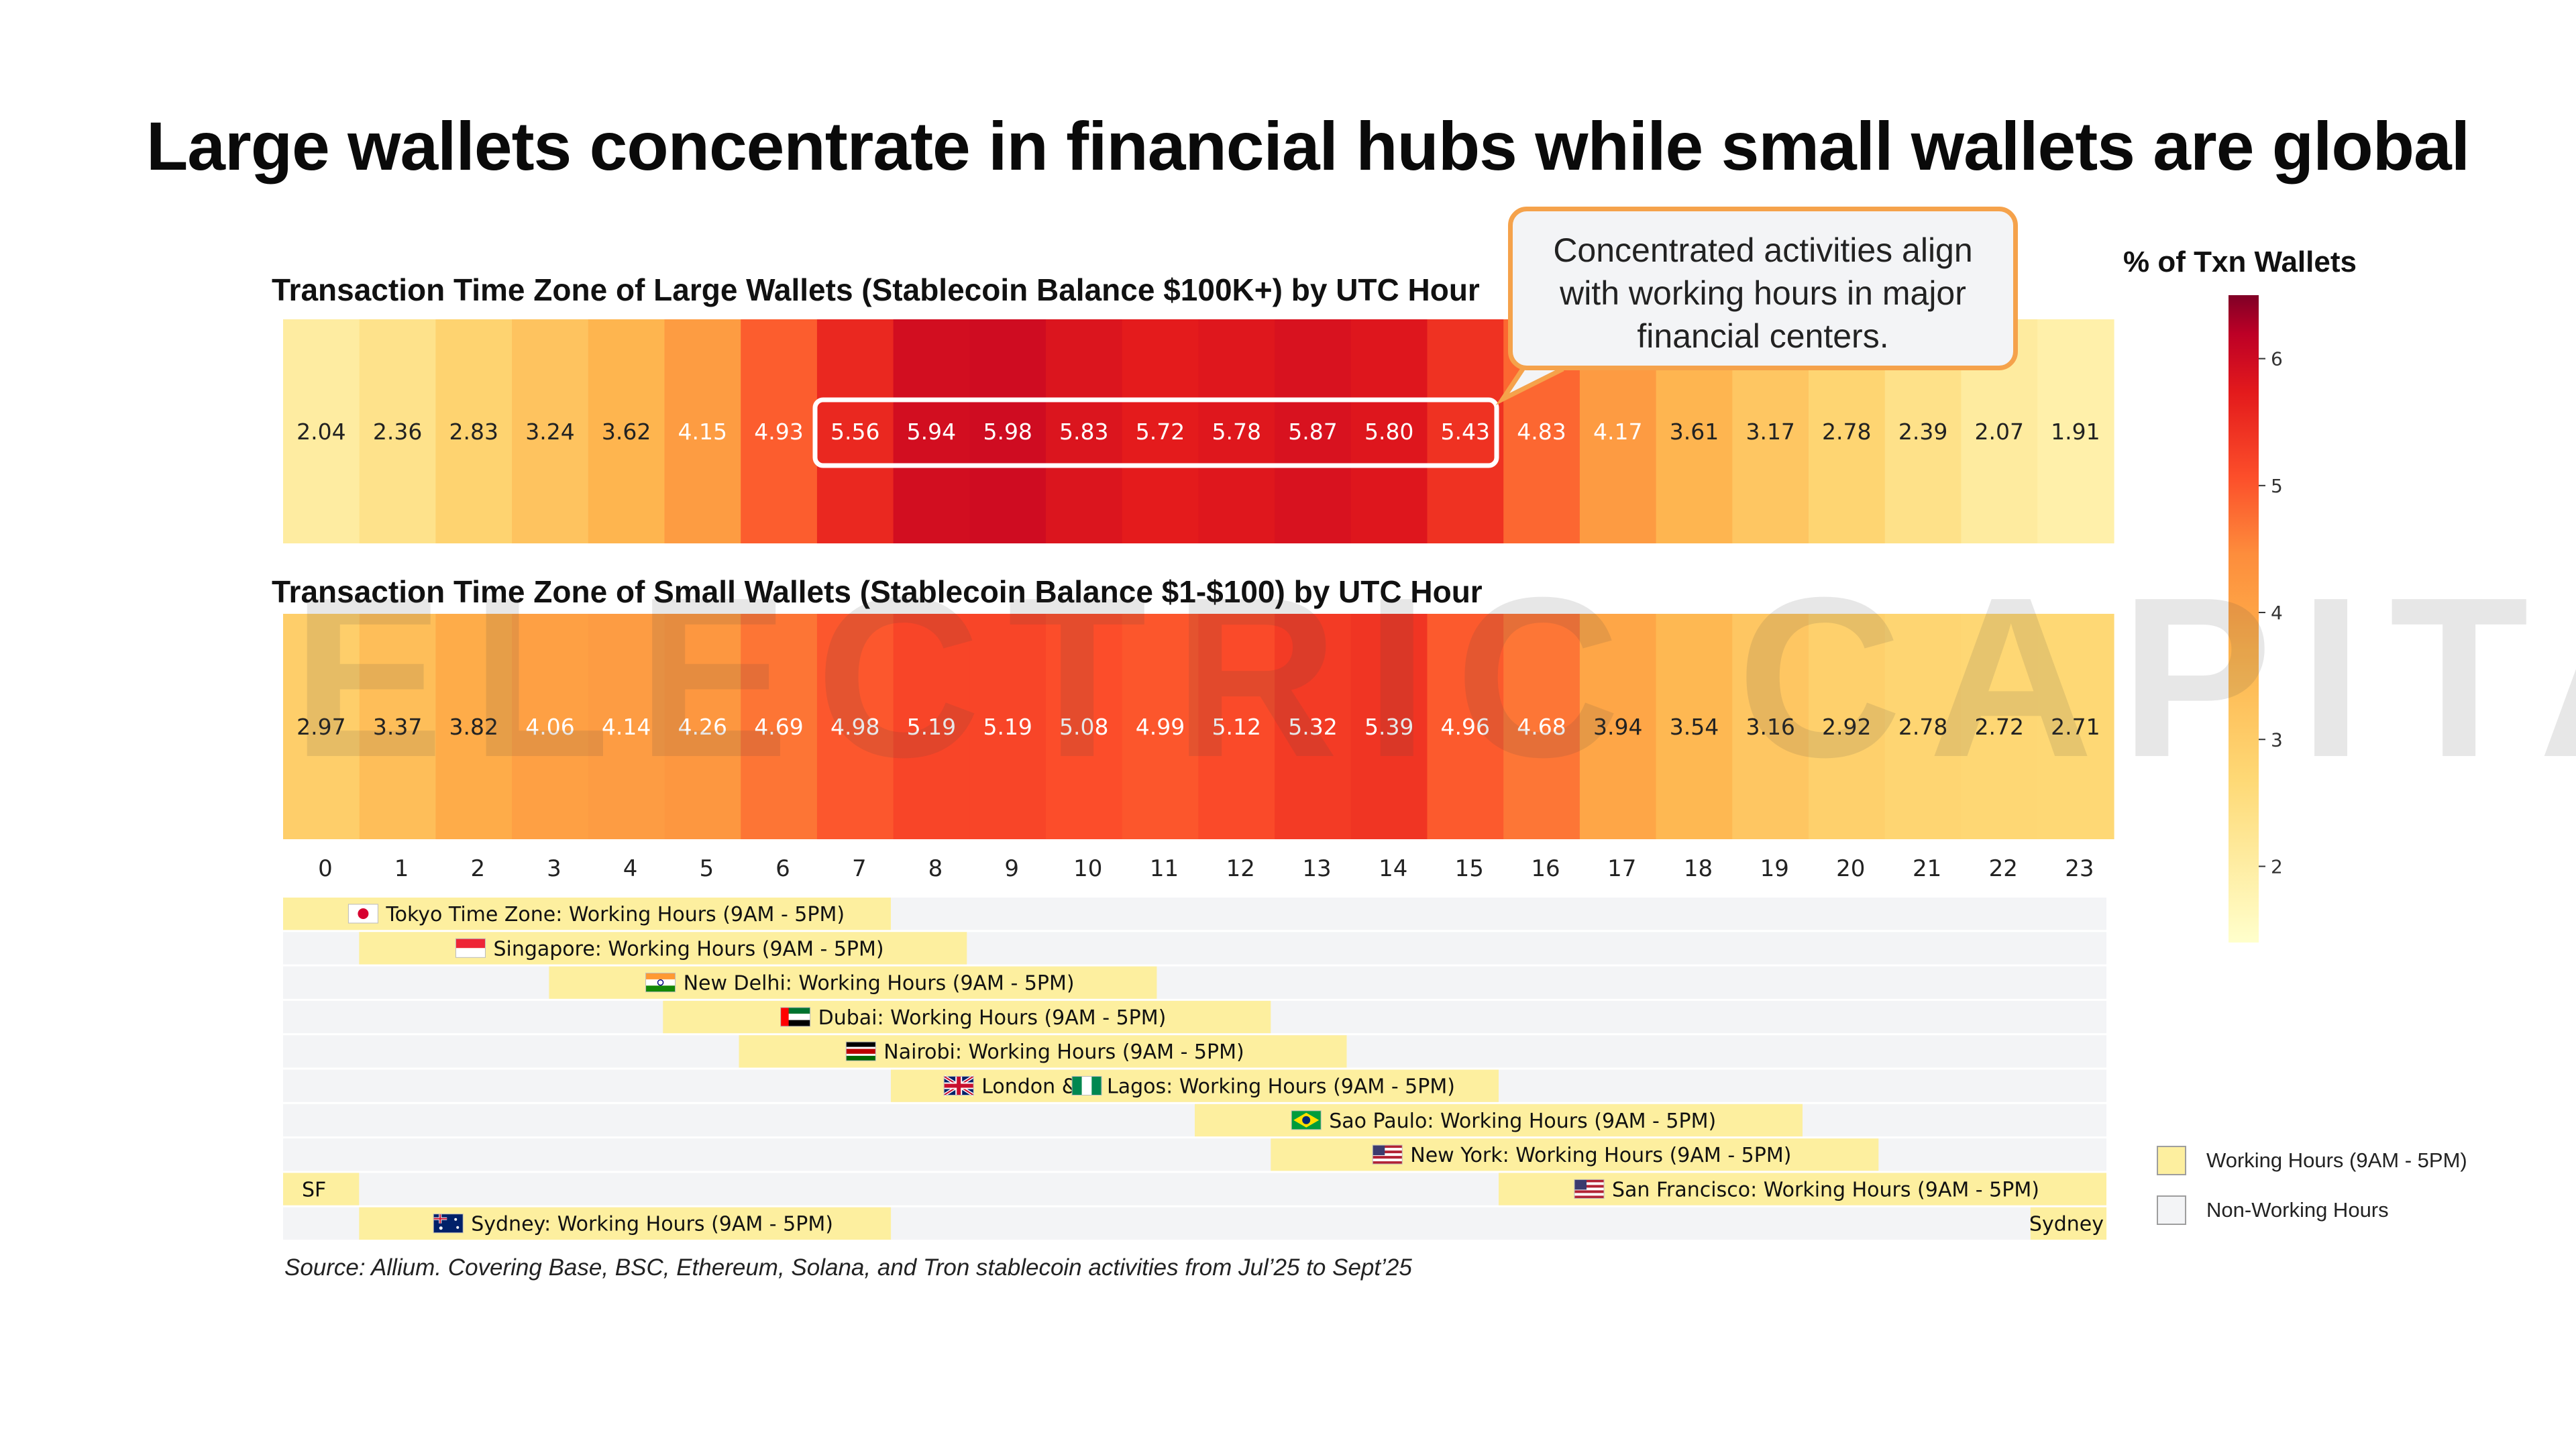  I want to click on heatmap-value-label: 3.37, so click(397, 727).